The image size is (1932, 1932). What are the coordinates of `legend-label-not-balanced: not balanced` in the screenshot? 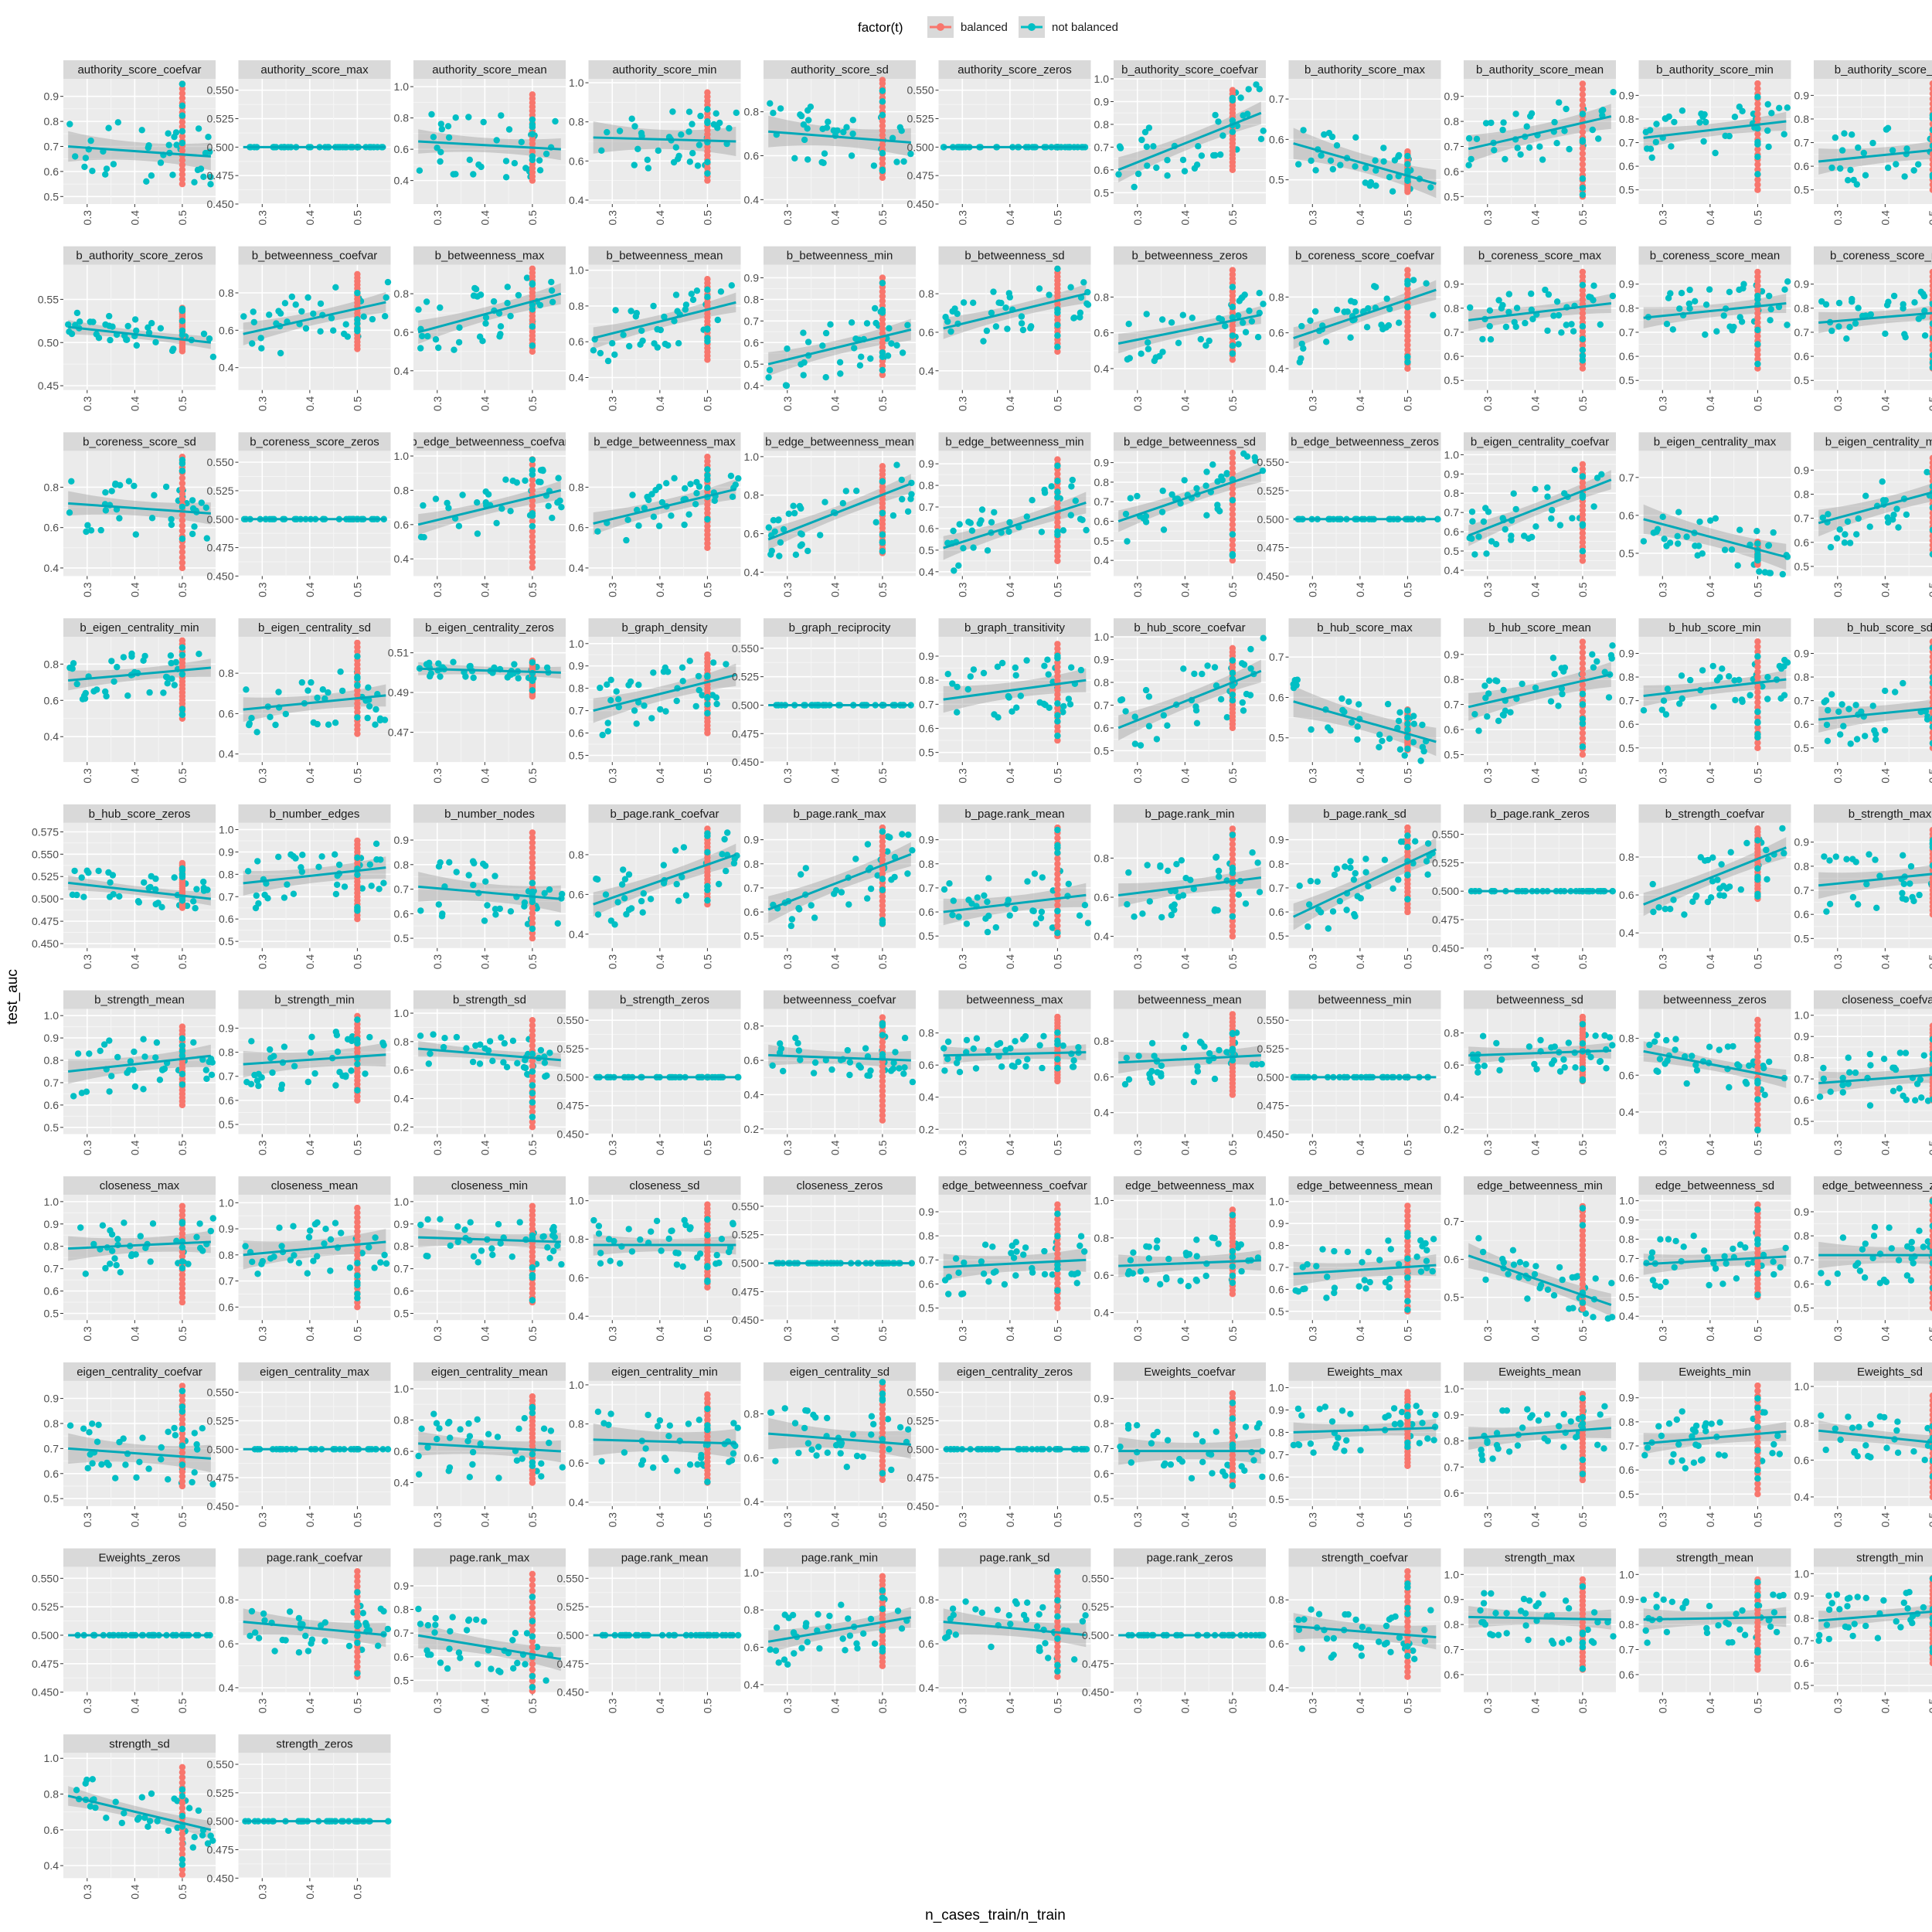 It's located at (1085, 27).